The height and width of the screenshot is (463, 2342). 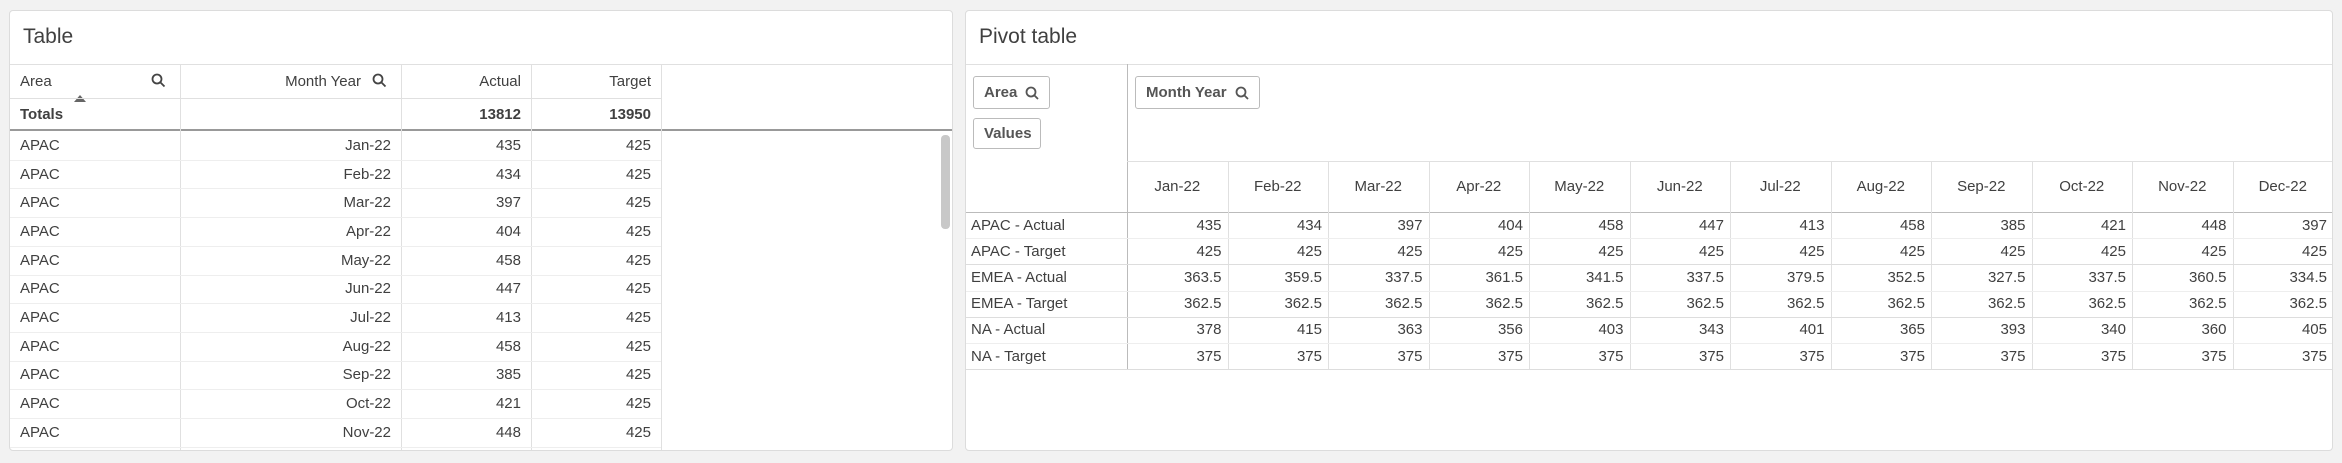 What do you see at coordinates (1378, 186) in the screenshot?
I see `column-header: Mar-22` at bounding box center [1378, 186].